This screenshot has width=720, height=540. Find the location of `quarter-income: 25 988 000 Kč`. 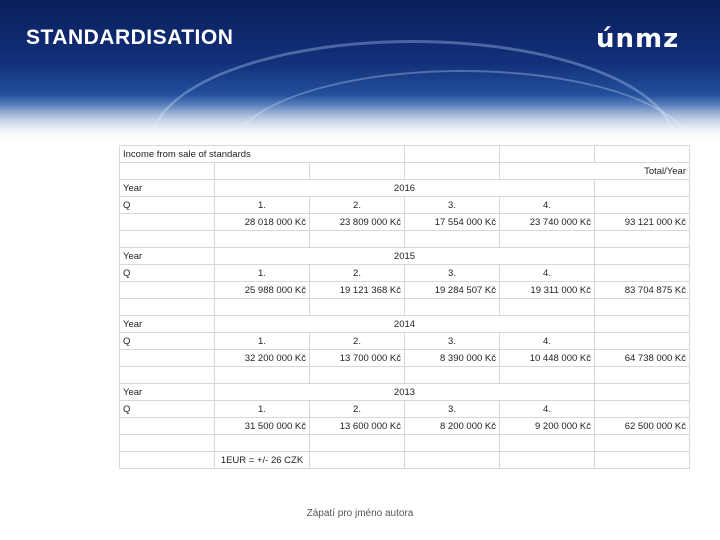

quarter-income: 25 988 000 Kč is located at coordinates (262, 290).